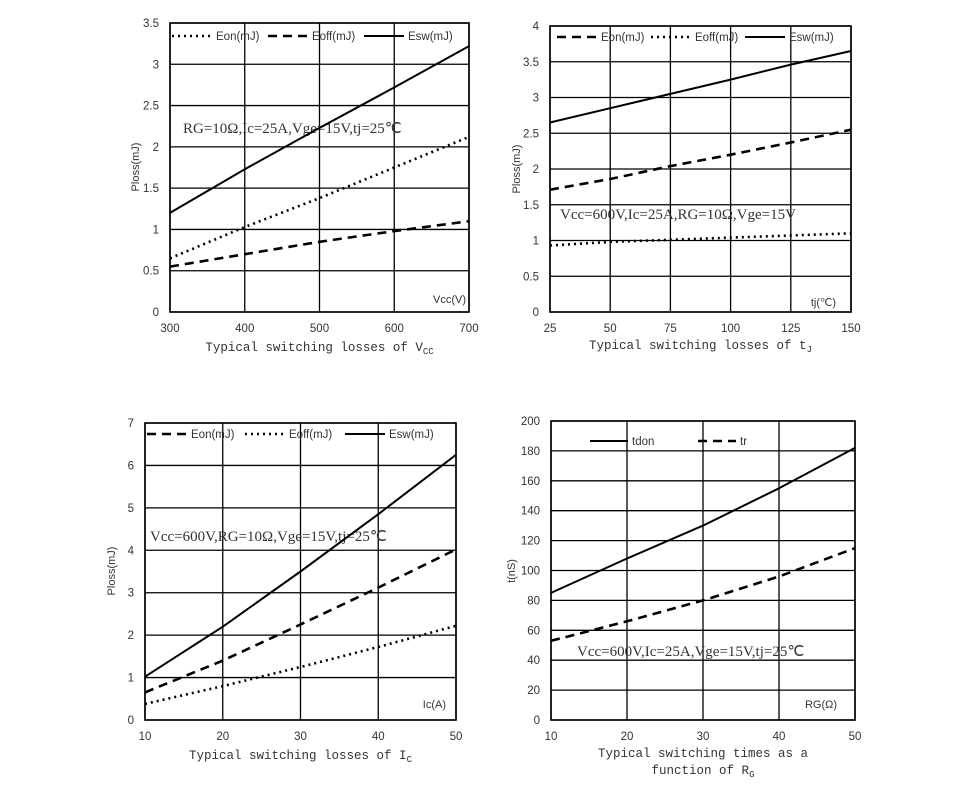 Image resolution: width=971 pixels, height=797 pixels. Describe the element at coordinates (703, 737) in the screenshot. I see `x-tick-label: 30` at that location.